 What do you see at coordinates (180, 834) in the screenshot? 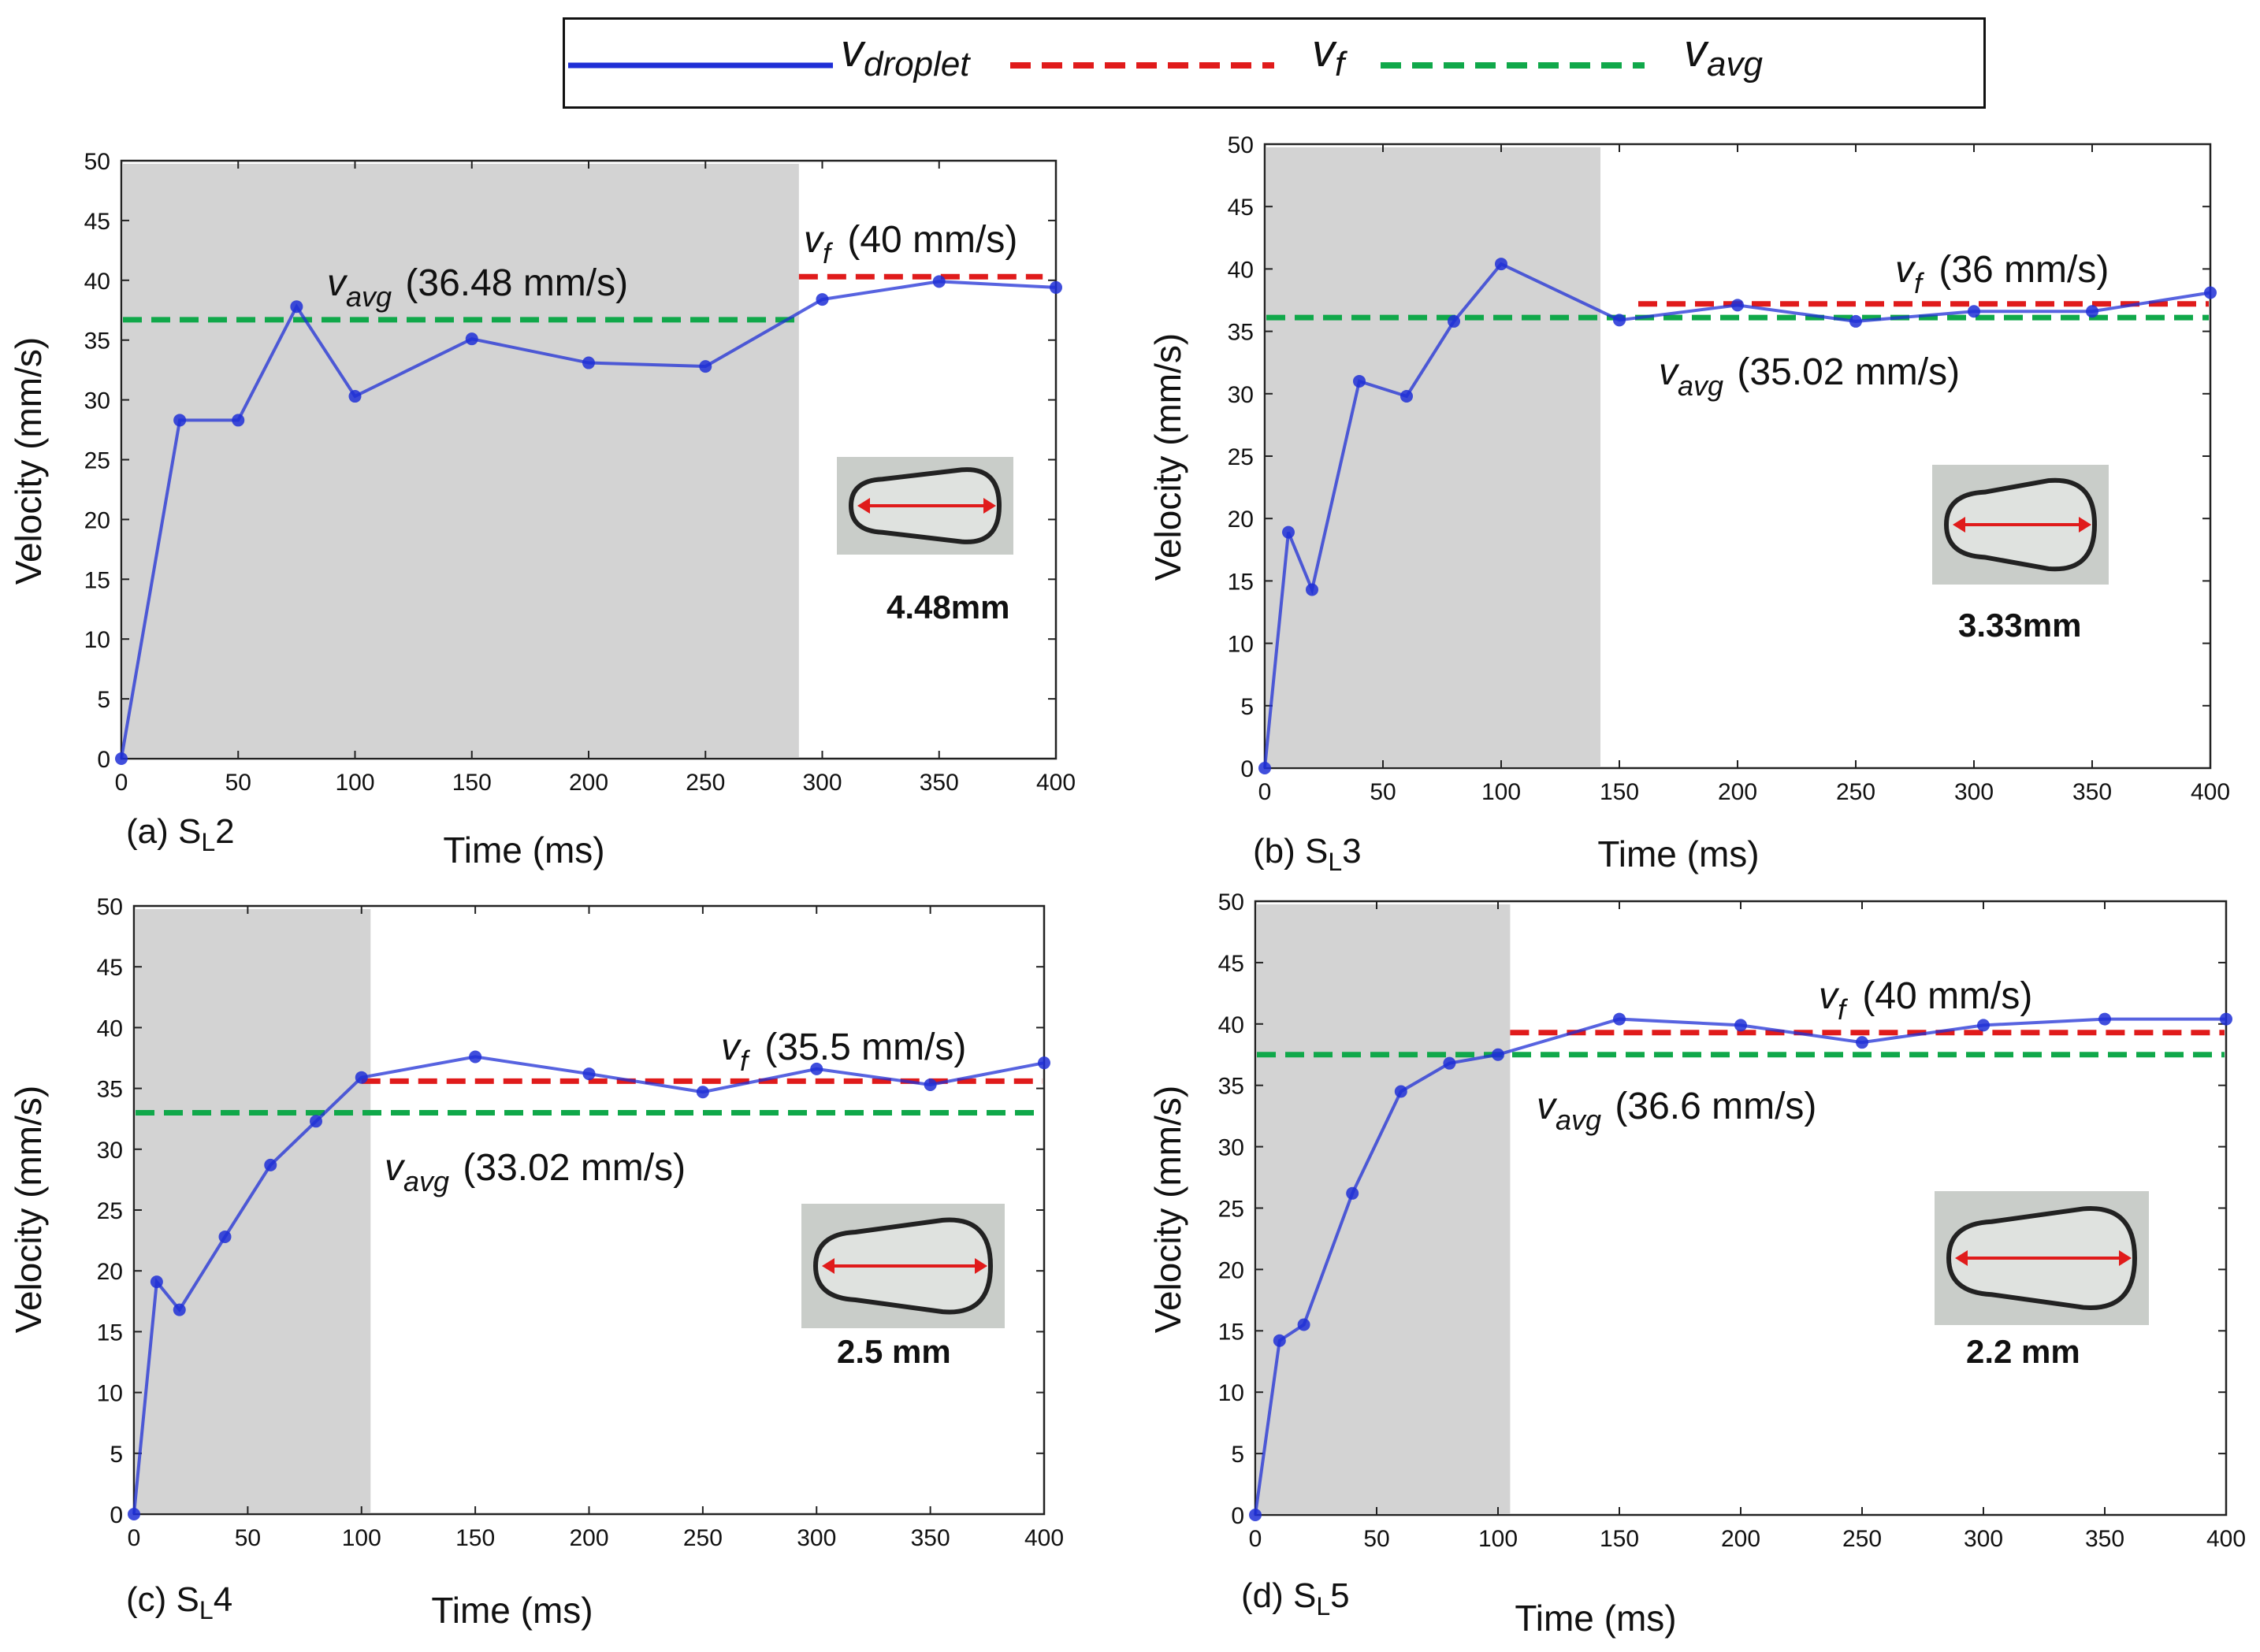
I see `panel-label: (a) SL2` at bounding box center [180, 834].